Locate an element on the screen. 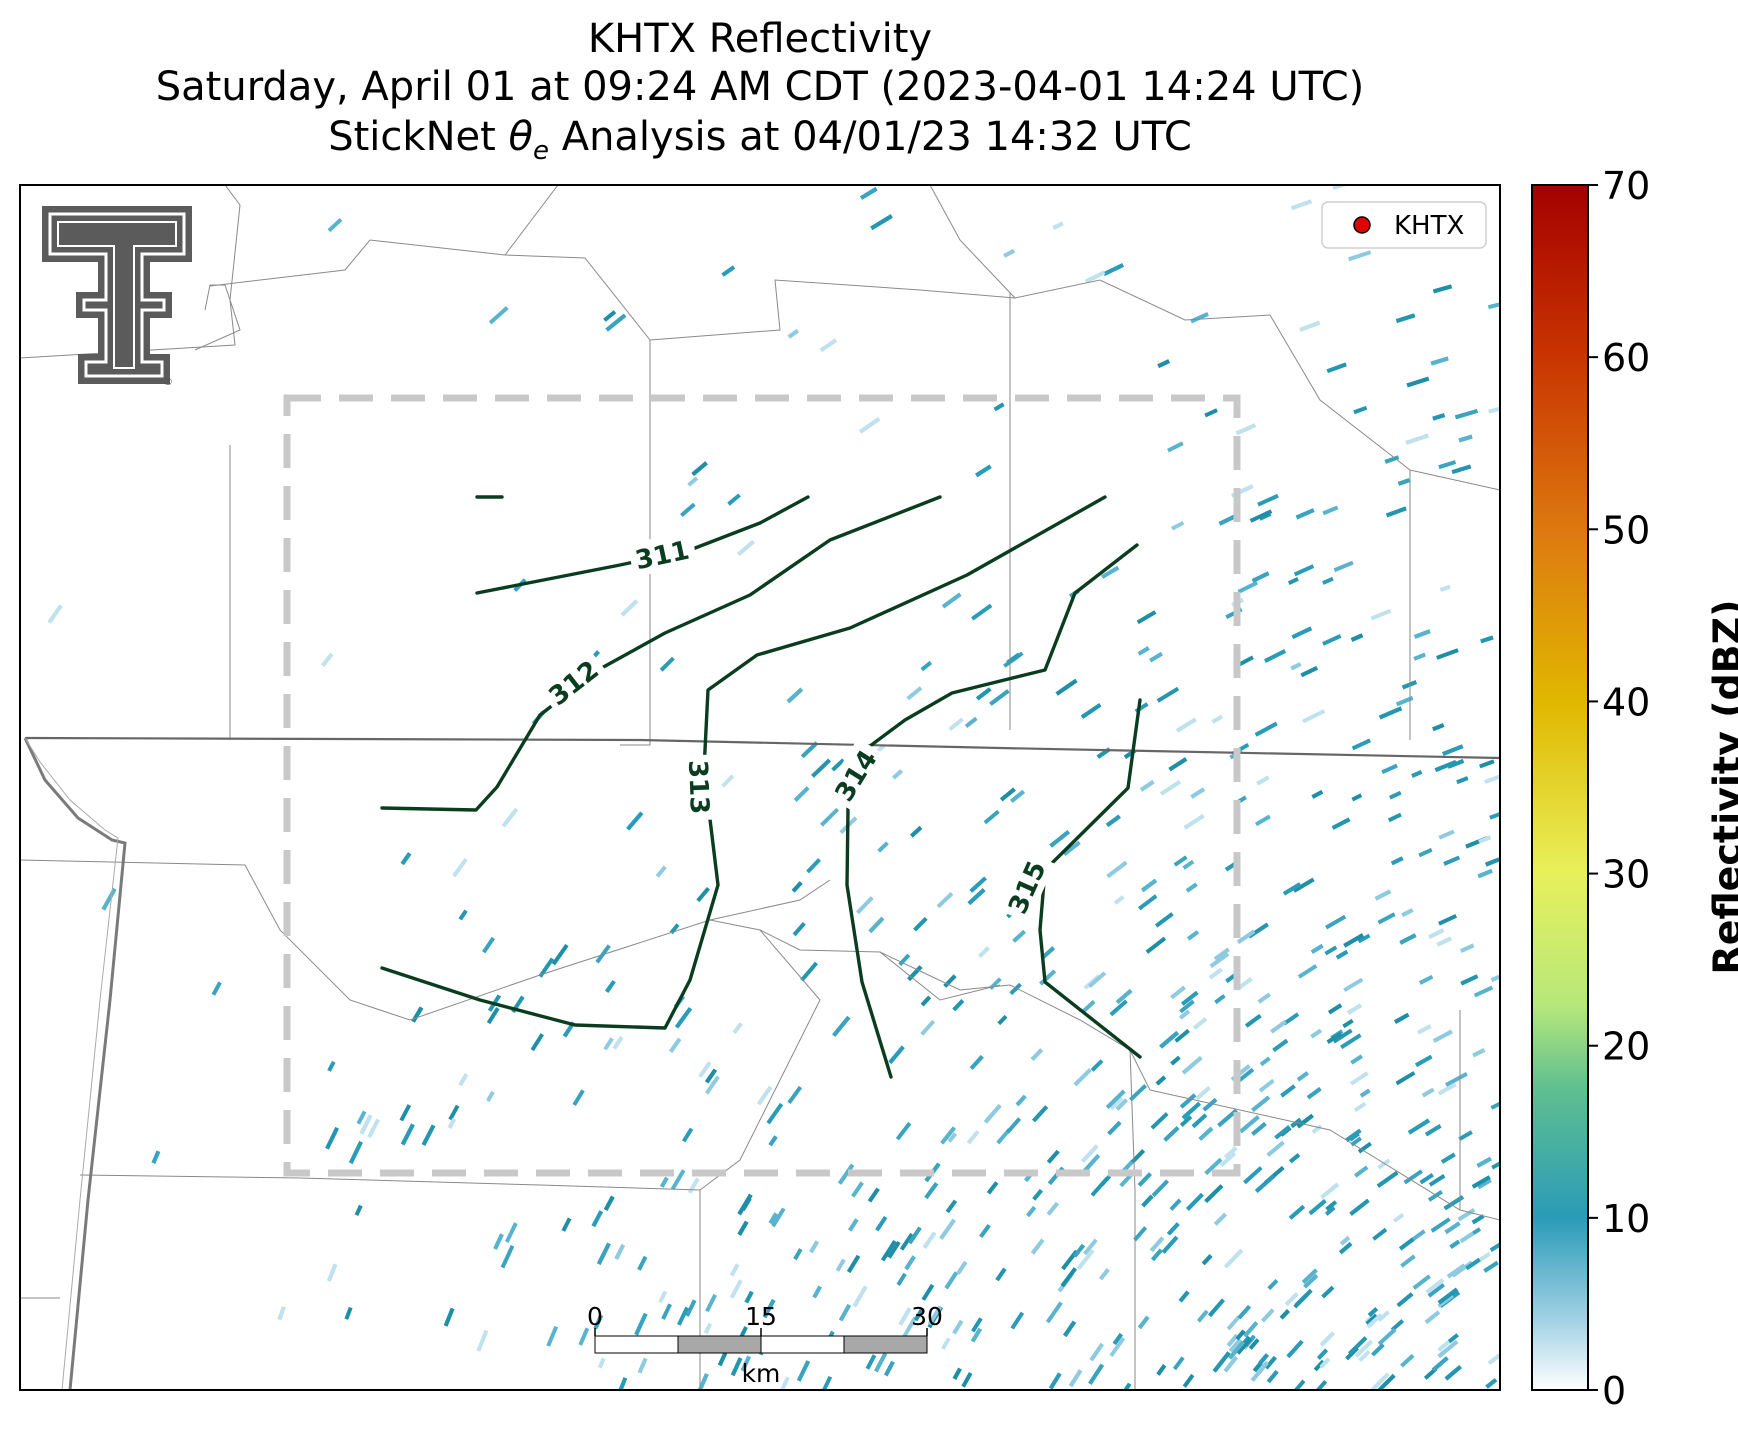 The height and width of the screenshot is (1430, 1738). colorbar-tick-label: 20 is located at coordinates (1626, 1047).